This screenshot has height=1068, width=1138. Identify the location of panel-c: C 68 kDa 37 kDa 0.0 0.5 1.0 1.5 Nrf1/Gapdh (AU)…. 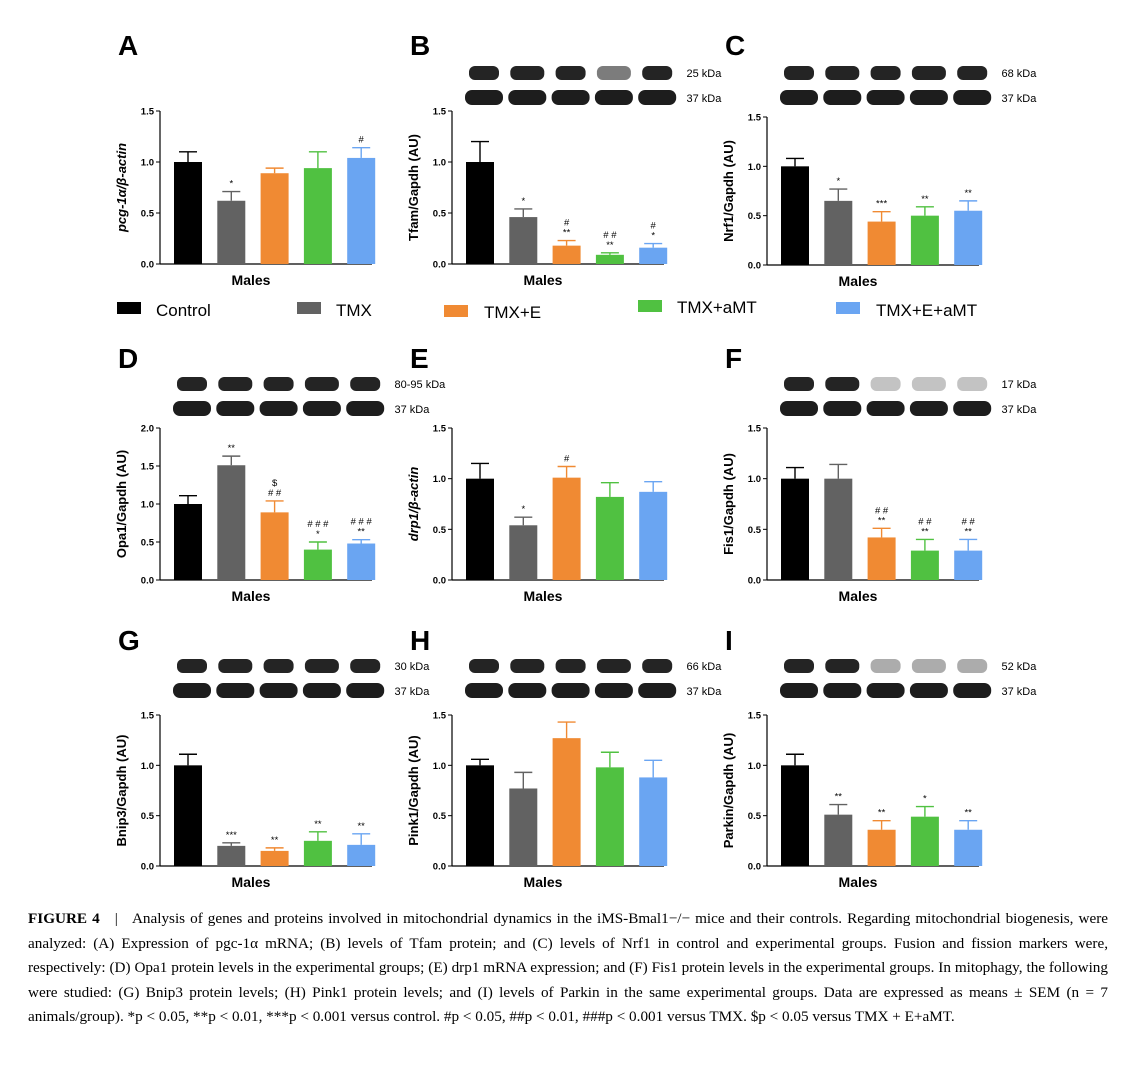
(879, 159).